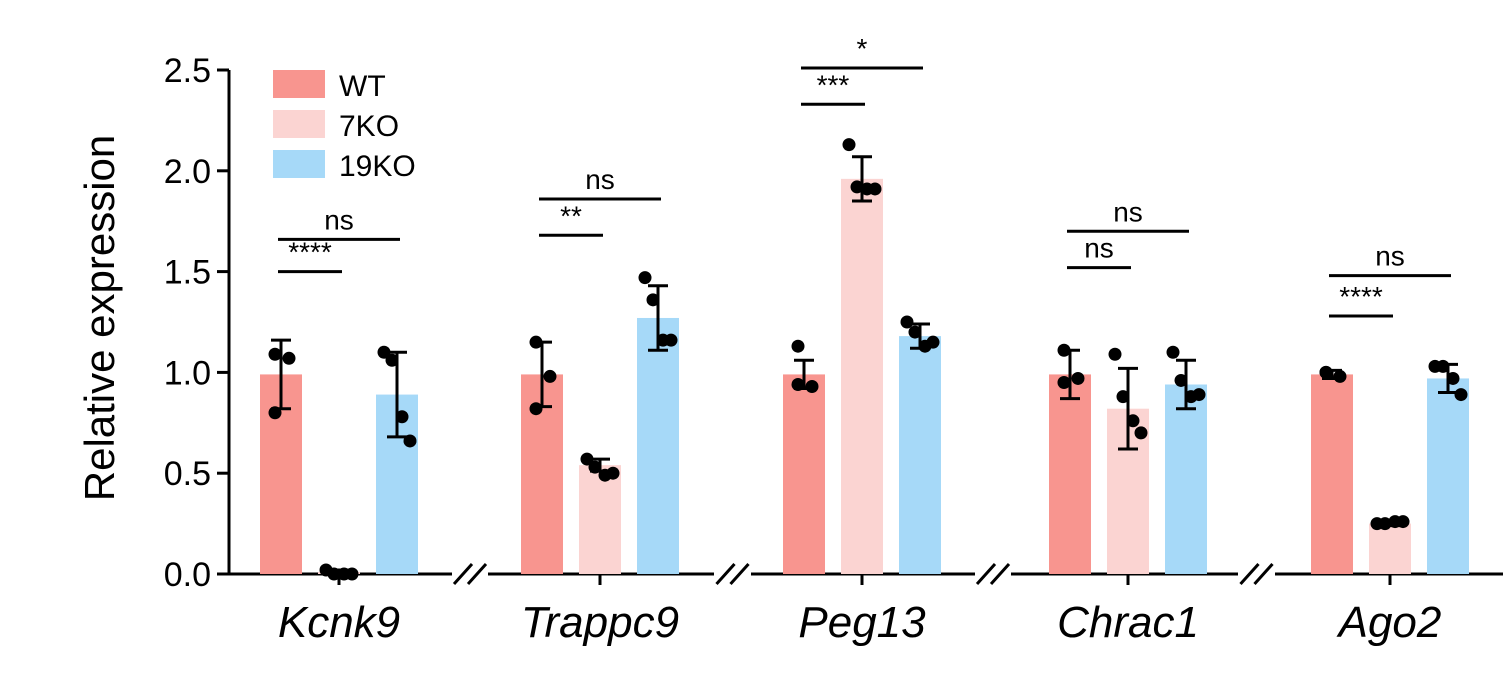 Image resolution: width=1503 pixels, height=685 pixels. I want to click on bar-Ago2-WT, so click(1332, 474).